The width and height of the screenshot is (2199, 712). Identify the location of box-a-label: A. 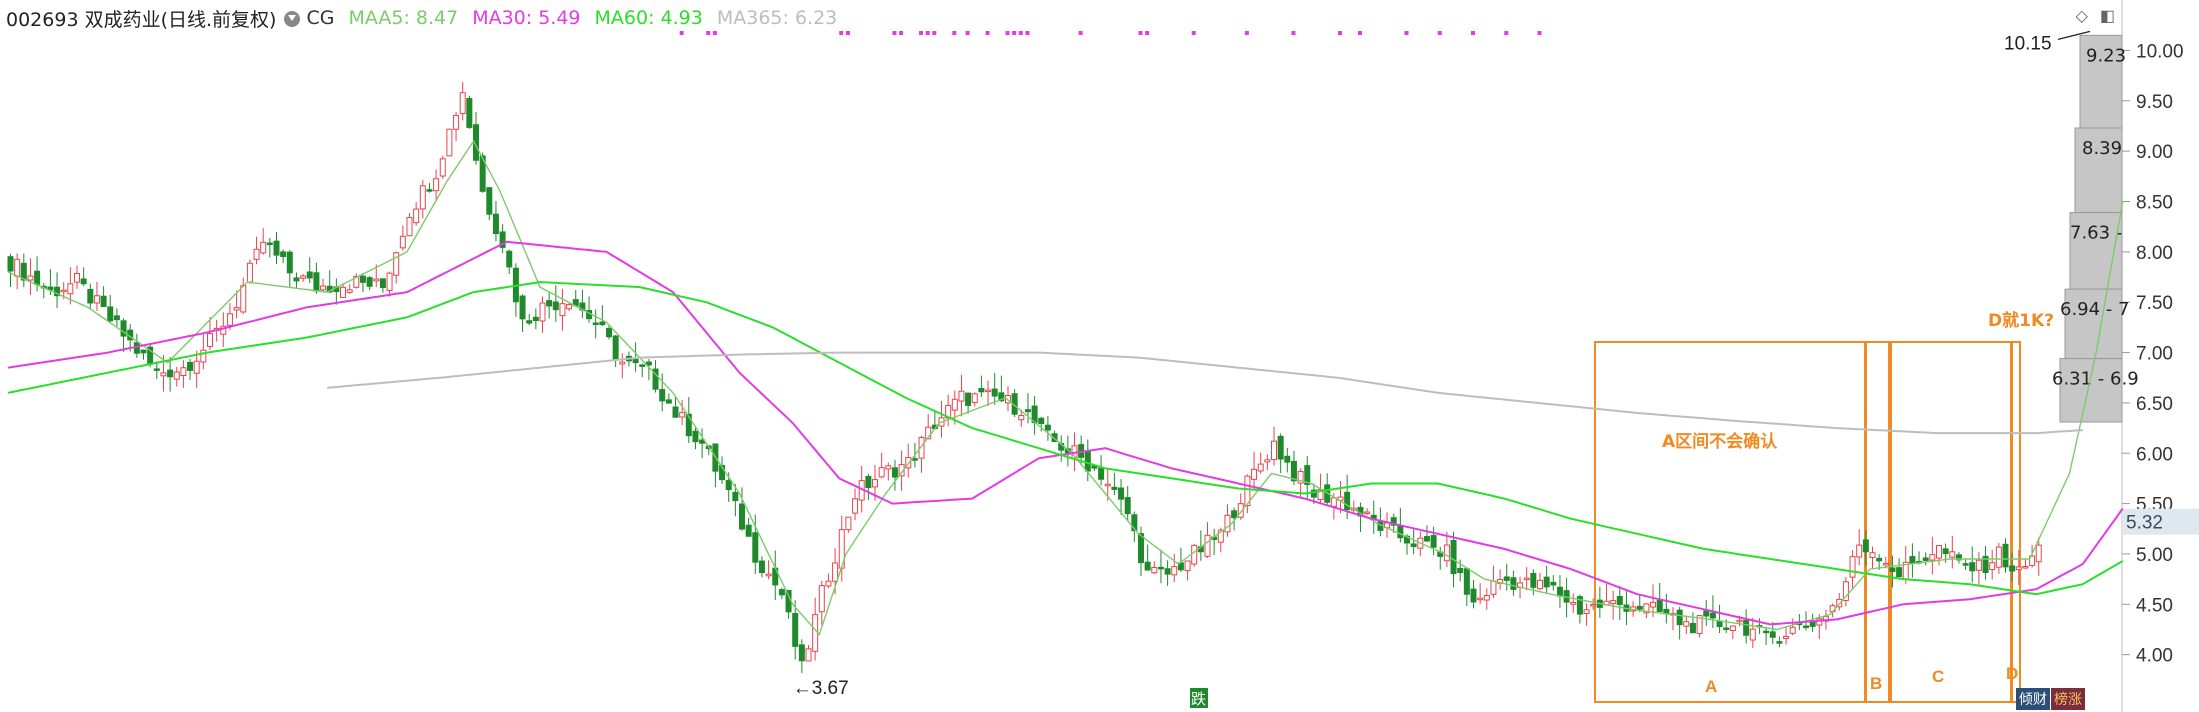
(1711, 686).